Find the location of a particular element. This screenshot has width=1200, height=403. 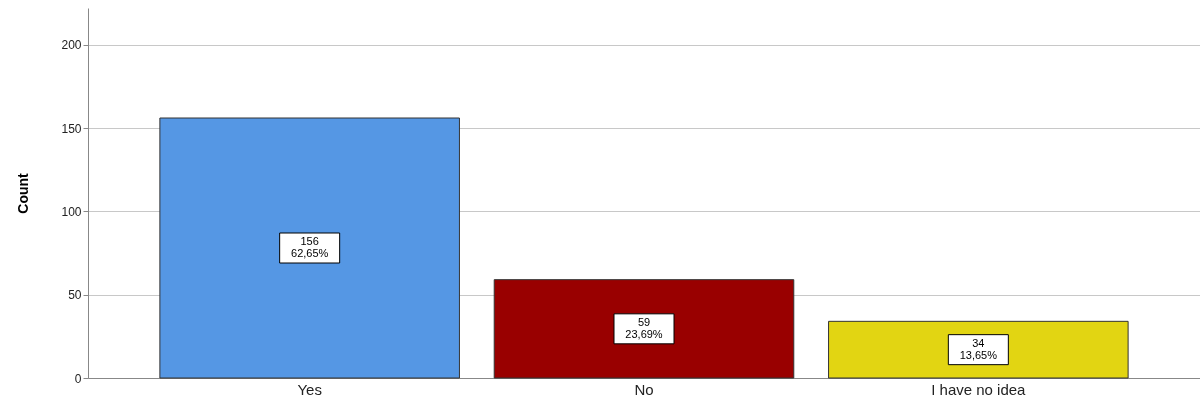

y-axis-title: Count is located at coordinates (23, 193).